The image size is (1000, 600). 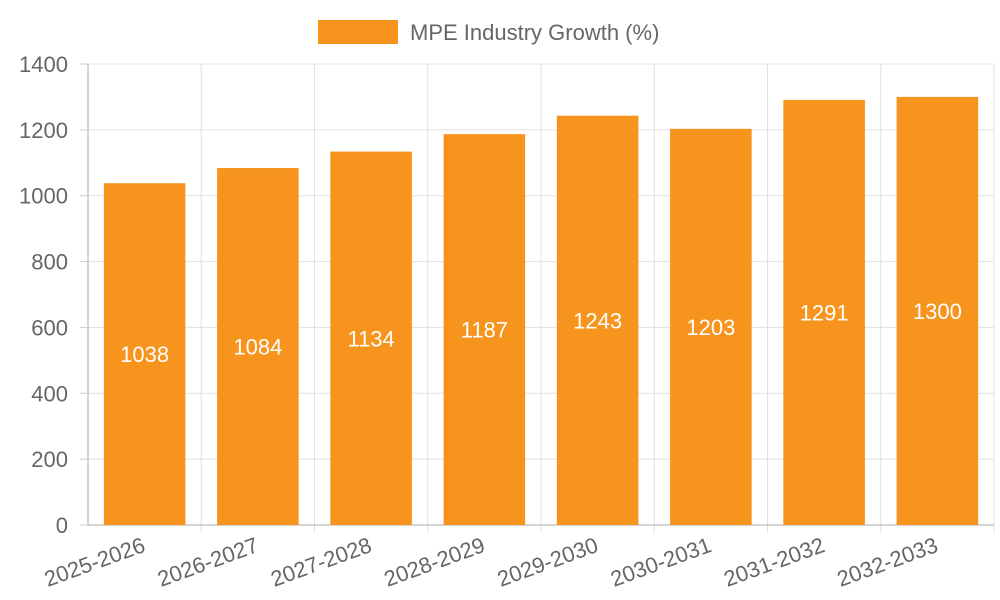 I want to click on bar-value-label: 1243, so click(x=597, y=320).